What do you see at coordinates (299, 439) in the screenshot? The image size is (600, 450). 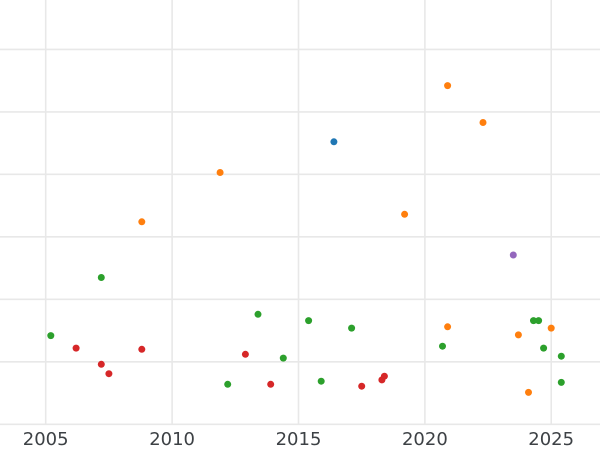 I see `x-tick-label: 2015` at bounding box center [299, 439].